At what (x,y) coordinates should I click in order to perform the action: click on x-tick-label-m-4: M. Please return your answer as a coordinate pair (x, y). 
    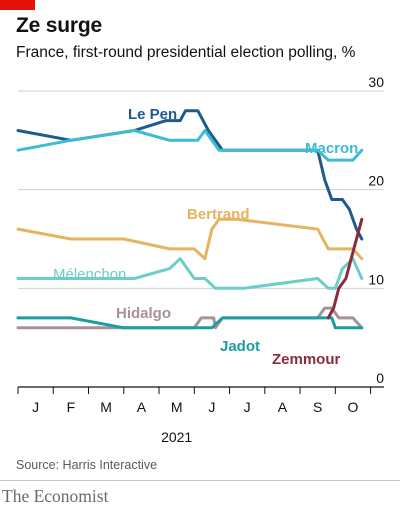
    Looking at the image, I should click on (177, 407).